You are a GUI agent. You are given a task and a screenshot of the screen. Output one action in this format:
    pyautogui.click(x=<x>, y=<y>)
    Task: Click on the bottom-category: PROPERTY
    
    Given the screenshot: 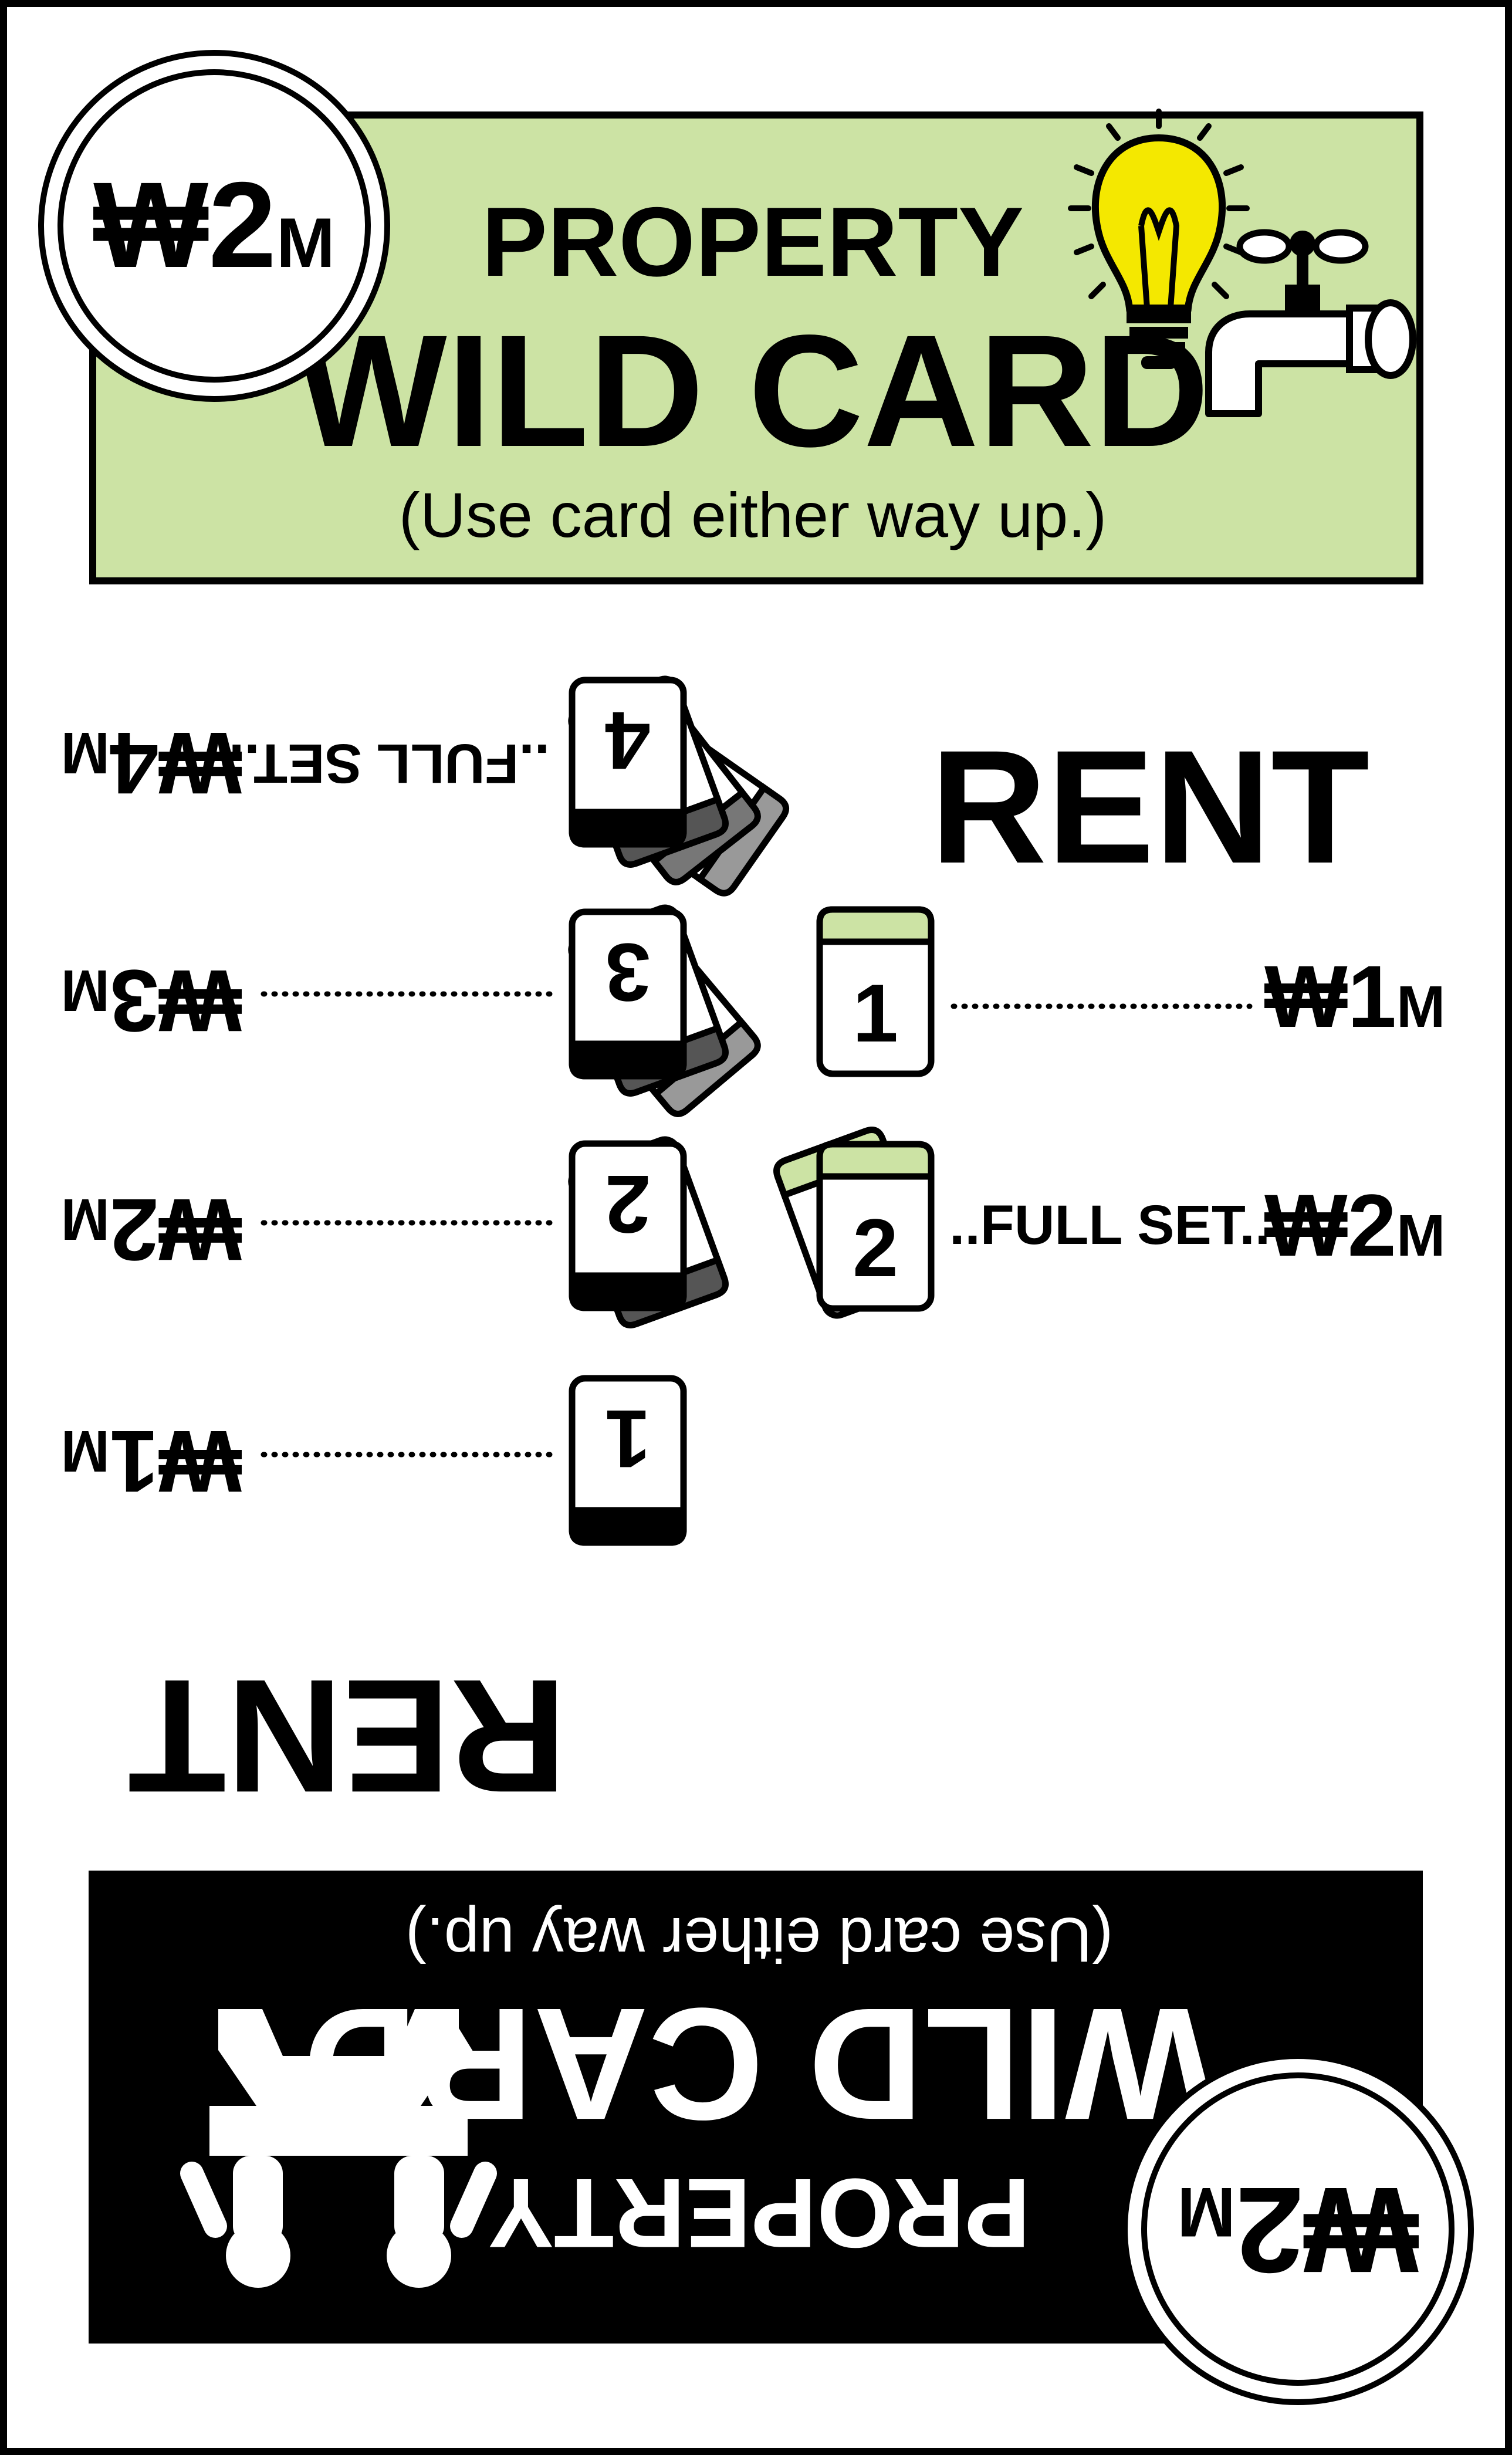 What is the action you would take?
    pyautogui.click(x=759, y=2213)
    